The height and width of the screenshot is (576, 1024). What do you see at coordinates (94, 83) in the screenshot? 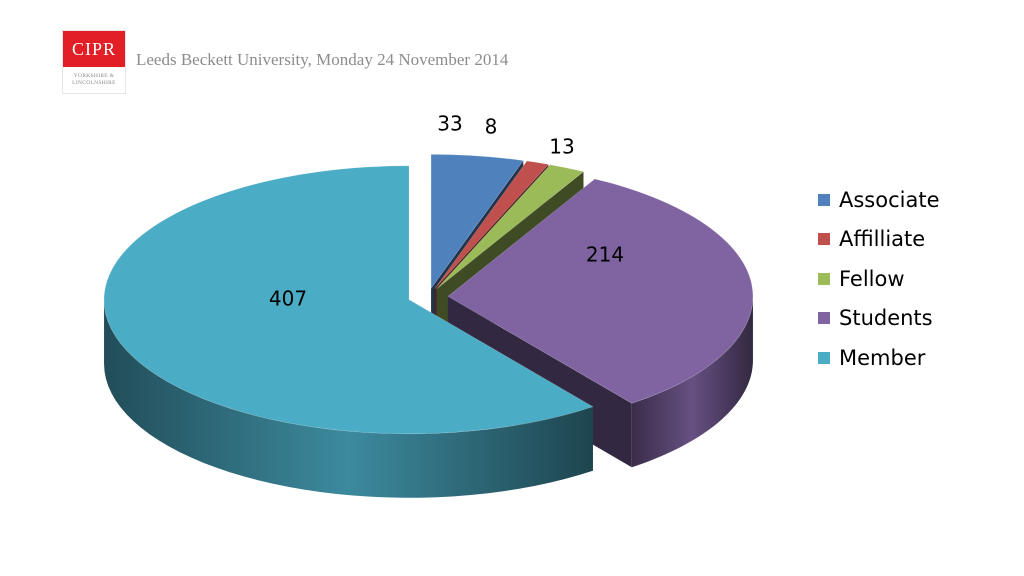
I see `logo-subtext-line2: LINCOLNSHIRE` at bounding box center [94, 83].